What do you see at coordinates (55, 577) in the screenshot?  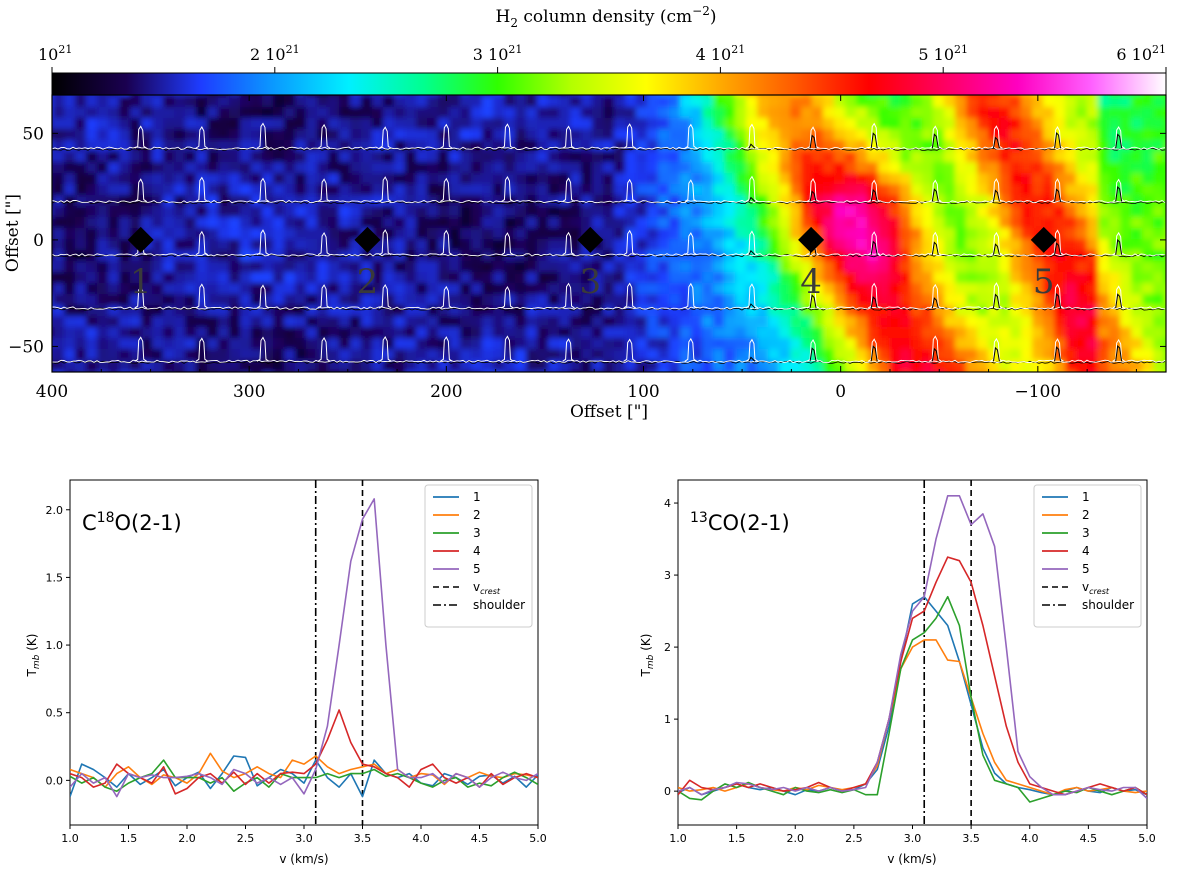 I see `c18o-ytick-label: 1.5` at bounding box center [55, 577].